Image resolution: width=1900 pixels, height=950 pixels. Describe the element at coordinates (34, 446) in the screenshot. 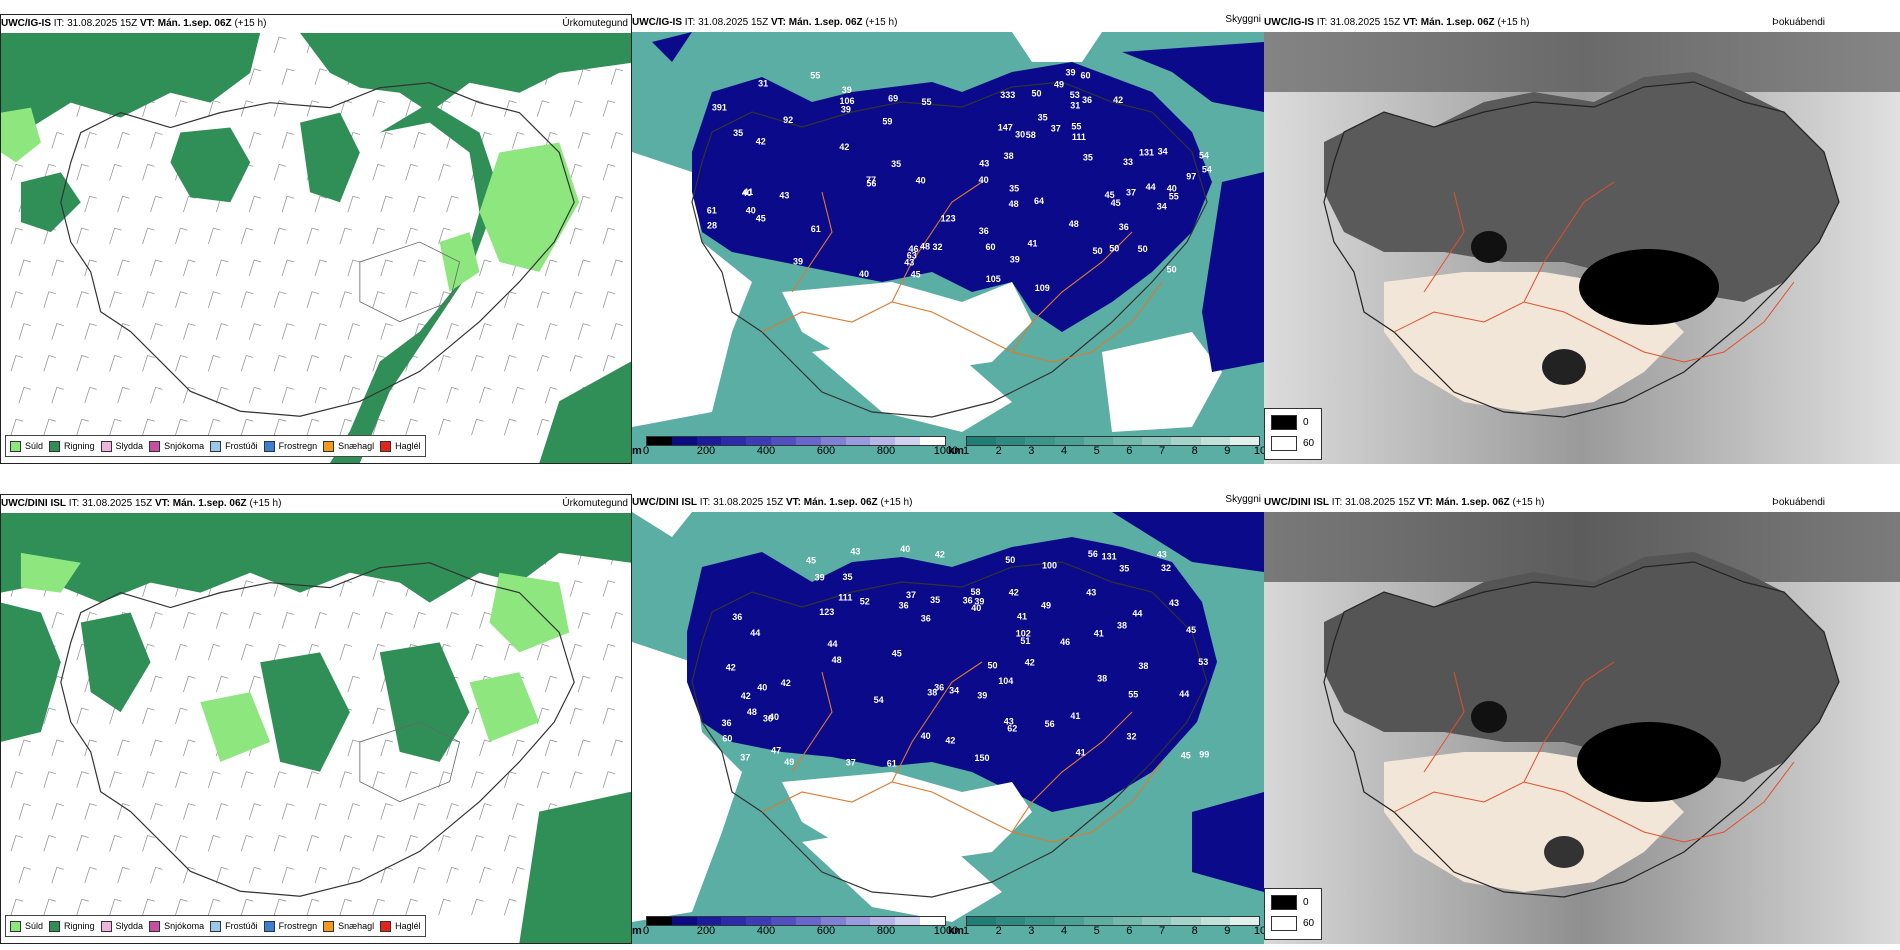

I see `legend-label: Súld` at that location.